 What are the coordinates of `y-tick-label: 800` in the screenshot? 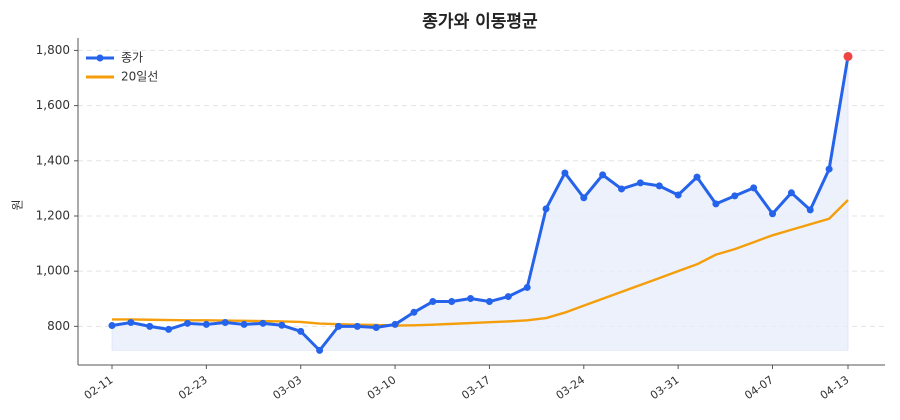 It's located at (58, 326).